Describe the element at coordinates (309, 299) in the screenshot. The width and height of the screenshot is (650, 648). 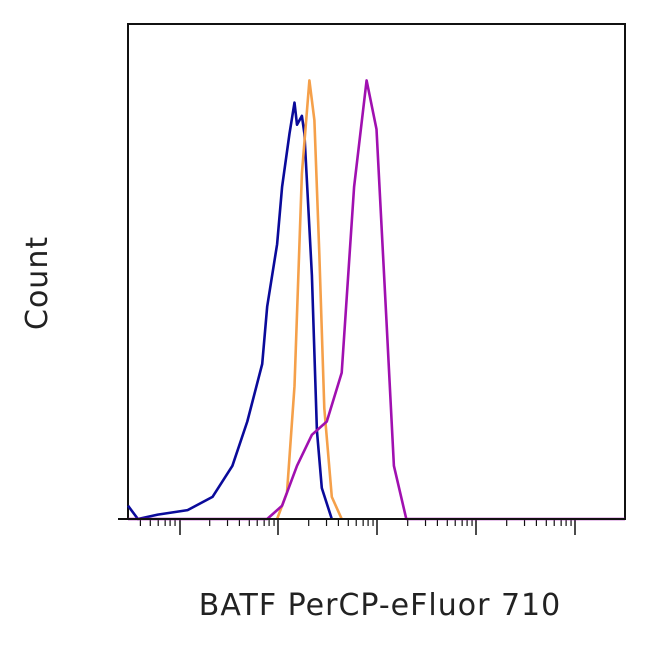
I see `series-line` at that location.